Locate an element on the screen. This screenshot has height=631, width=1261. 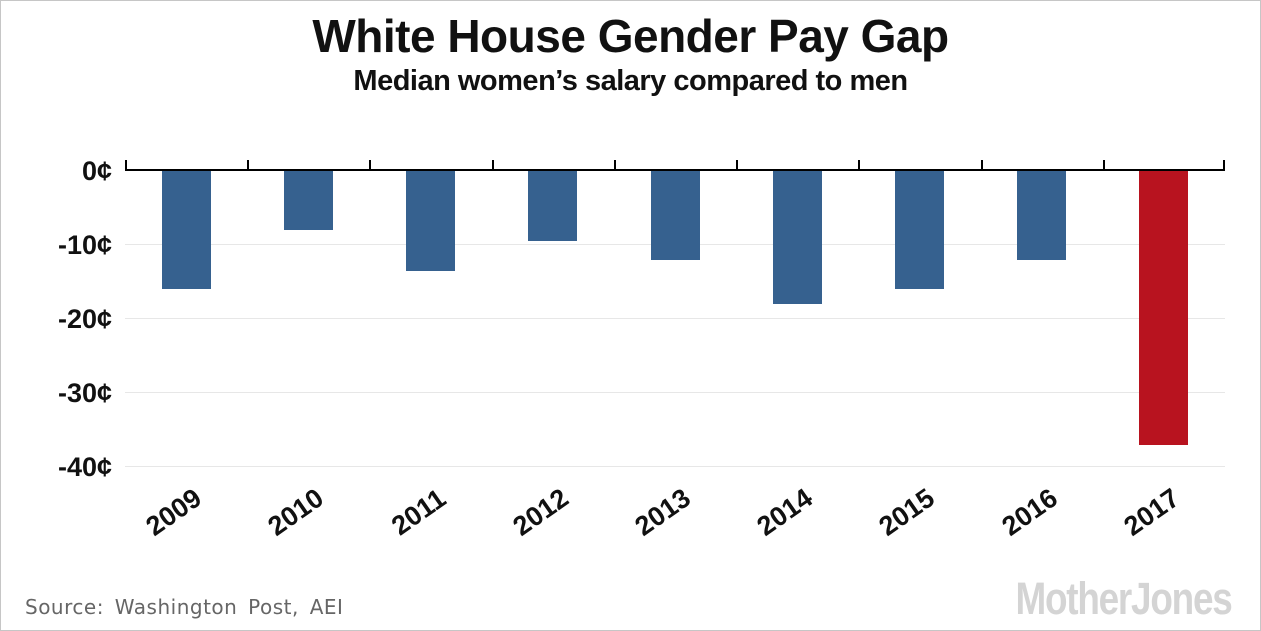
bar-2011 is located at coordinates (431, 221).